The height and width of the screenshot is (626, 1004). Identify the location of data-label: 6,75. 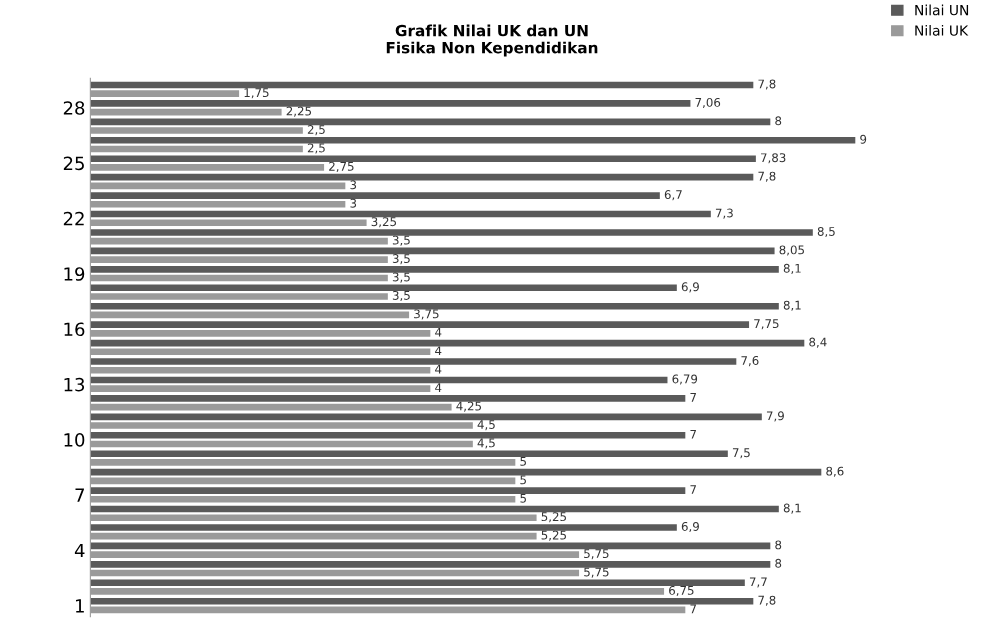
(681, 591).